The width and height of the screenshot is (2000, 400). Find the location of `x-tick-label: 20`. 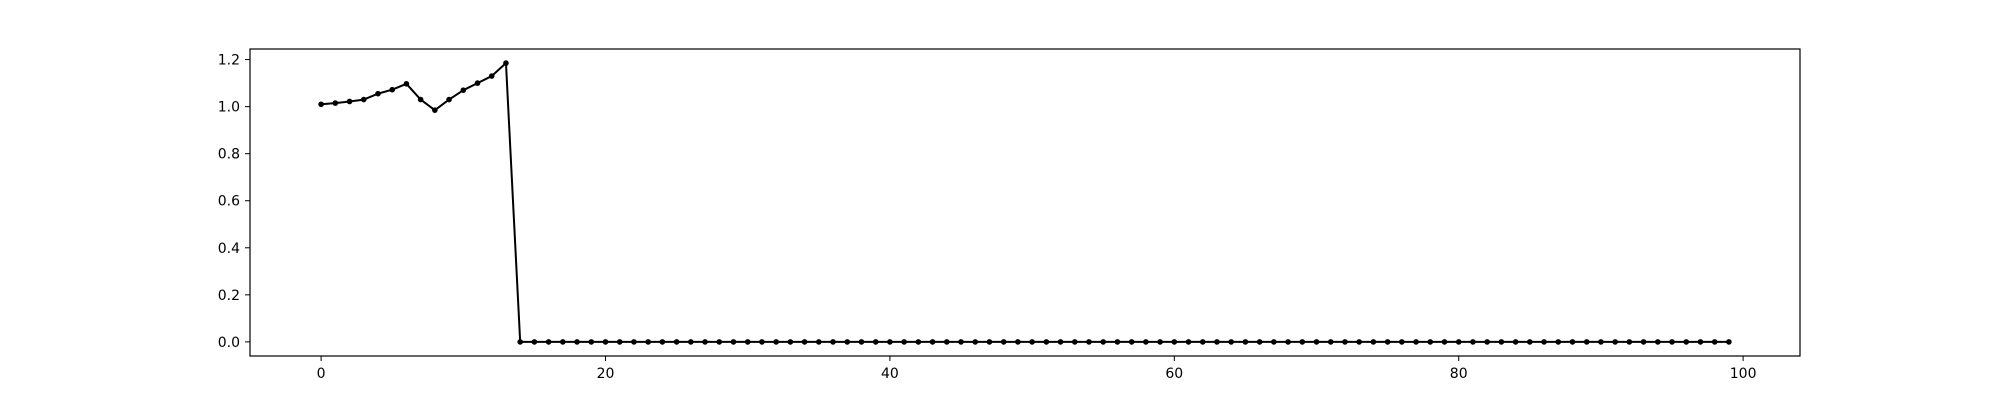

x-tick-label: 20 is located at coordinates (606, 374).